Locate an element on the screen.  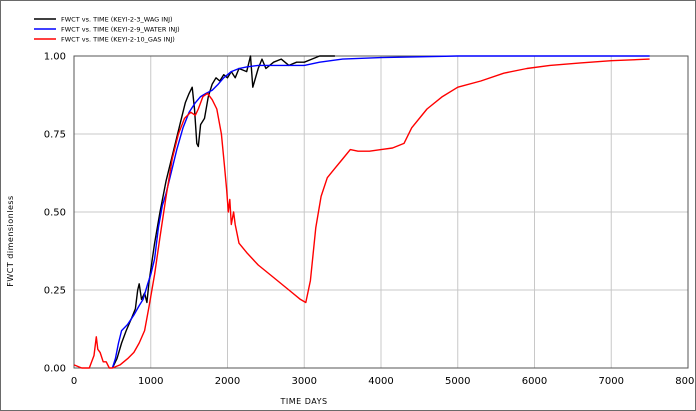
legend-entry: FWCT vs. TIME (KEYI-2-10_GAS INJ) is located at coordinates (118, 40).